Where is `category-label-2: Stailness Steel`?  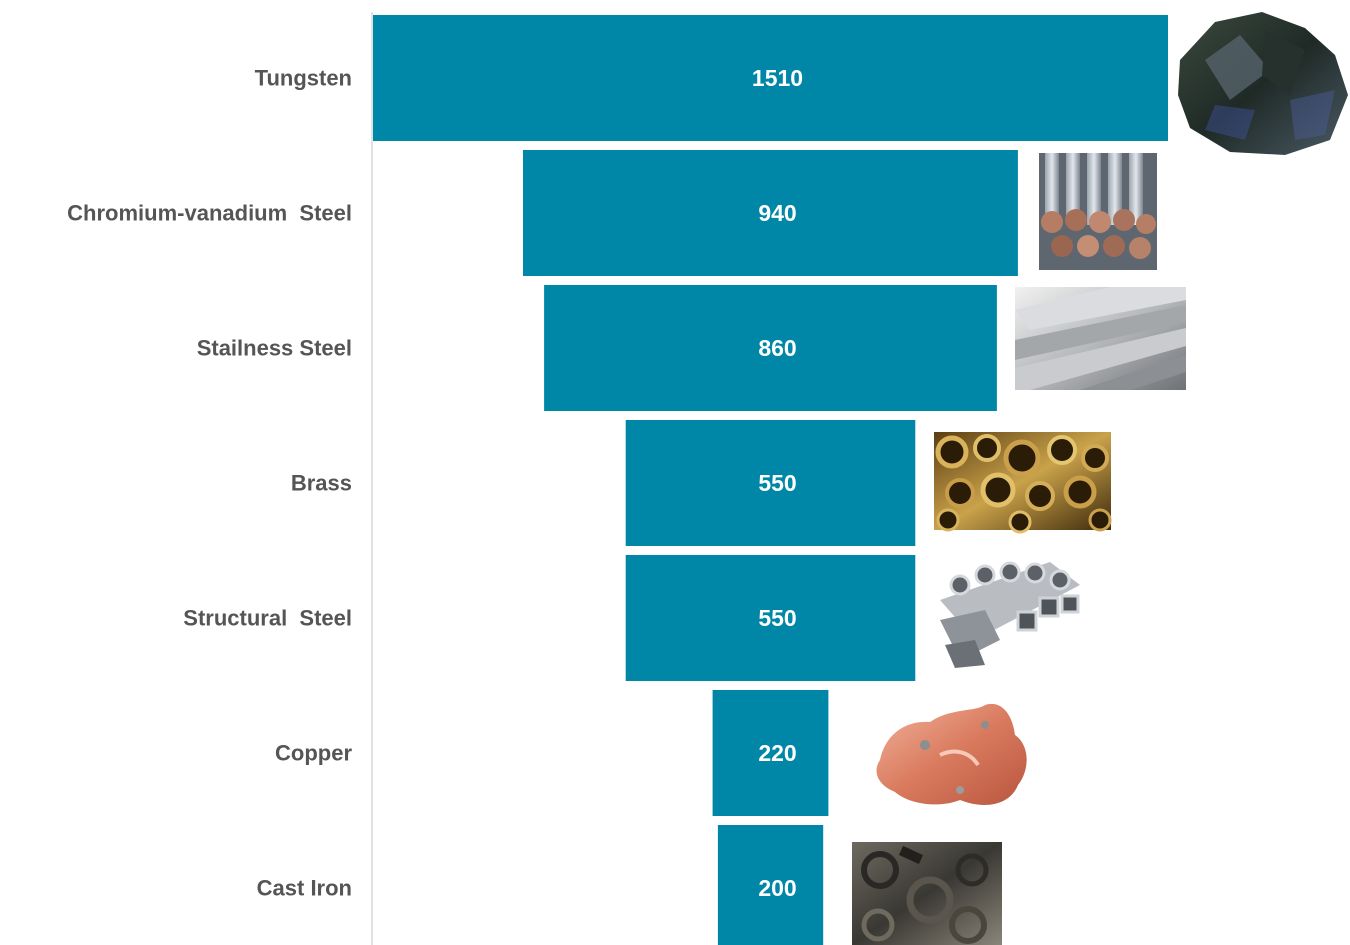 category-label-2: Stailness Steel is located at coordinates (274, 348).